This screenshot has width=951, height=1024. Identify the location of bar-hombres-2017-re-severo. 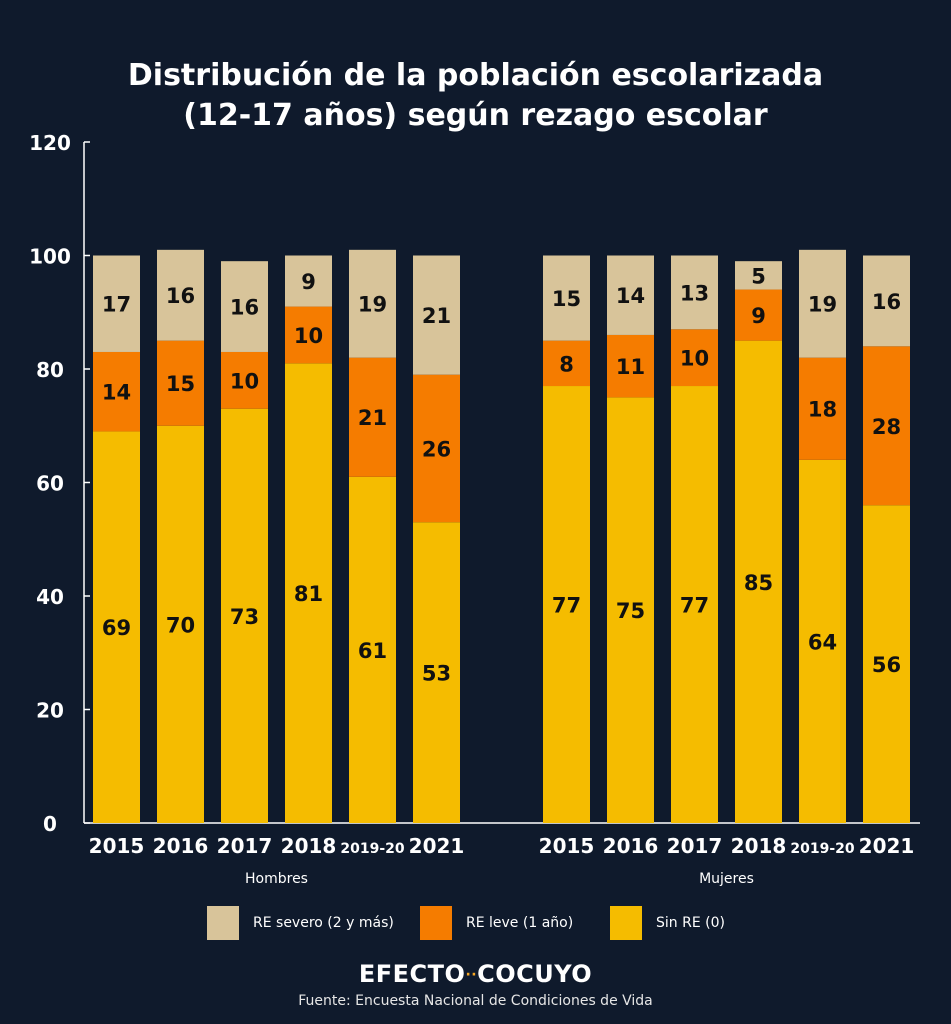
(244, 306).